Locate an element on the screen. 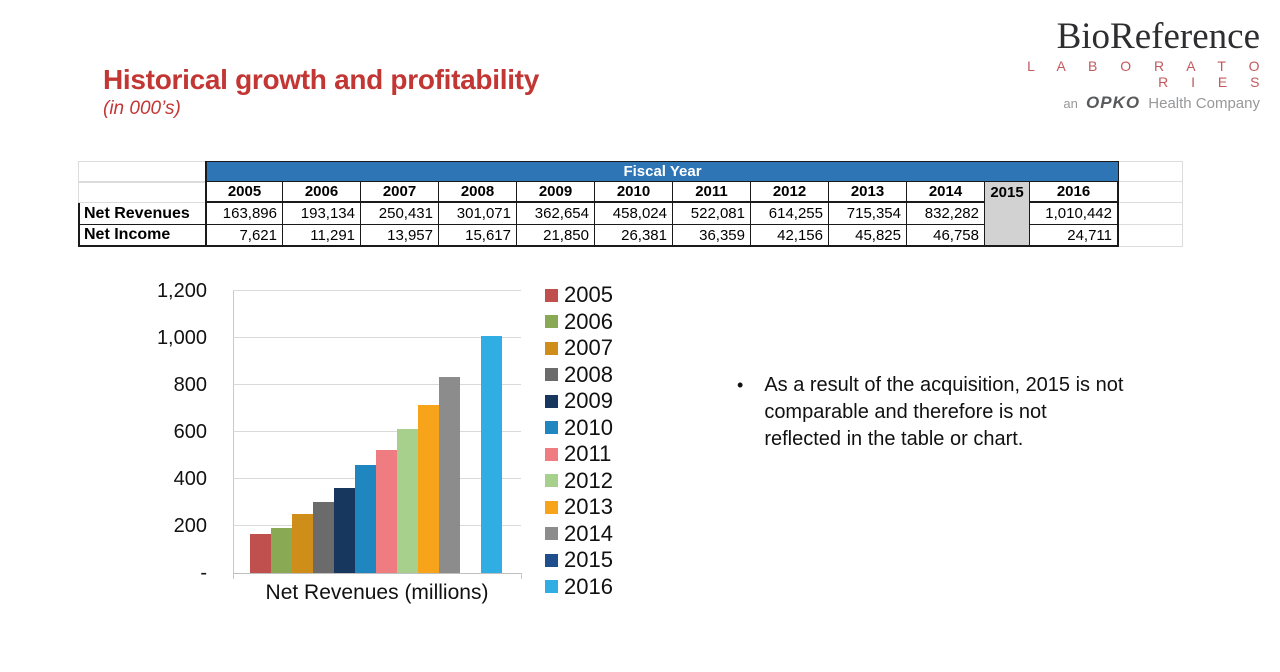 The image size is (1280, 672). table-value-cell: 250,431 is located at coordinates (400, 214).